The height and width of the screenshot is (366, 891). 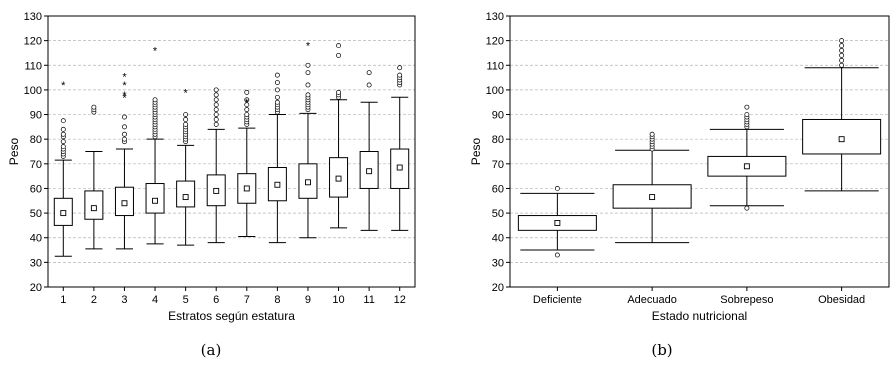 I want to click on x-tick-label: 10, so click(x=338, y=300).